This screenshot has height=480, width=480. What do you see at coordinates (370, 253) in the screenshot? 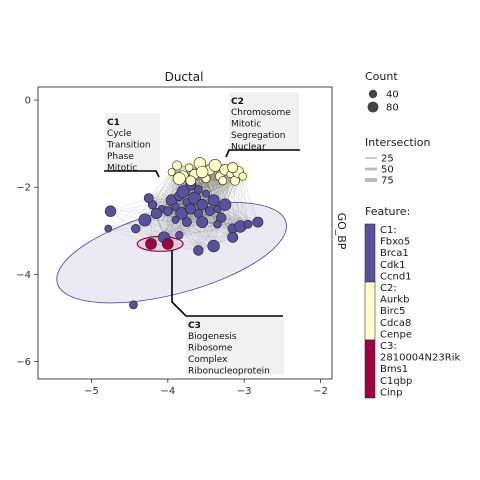
I see `legend-feature-colorbar` at bounding box center [370, 253].